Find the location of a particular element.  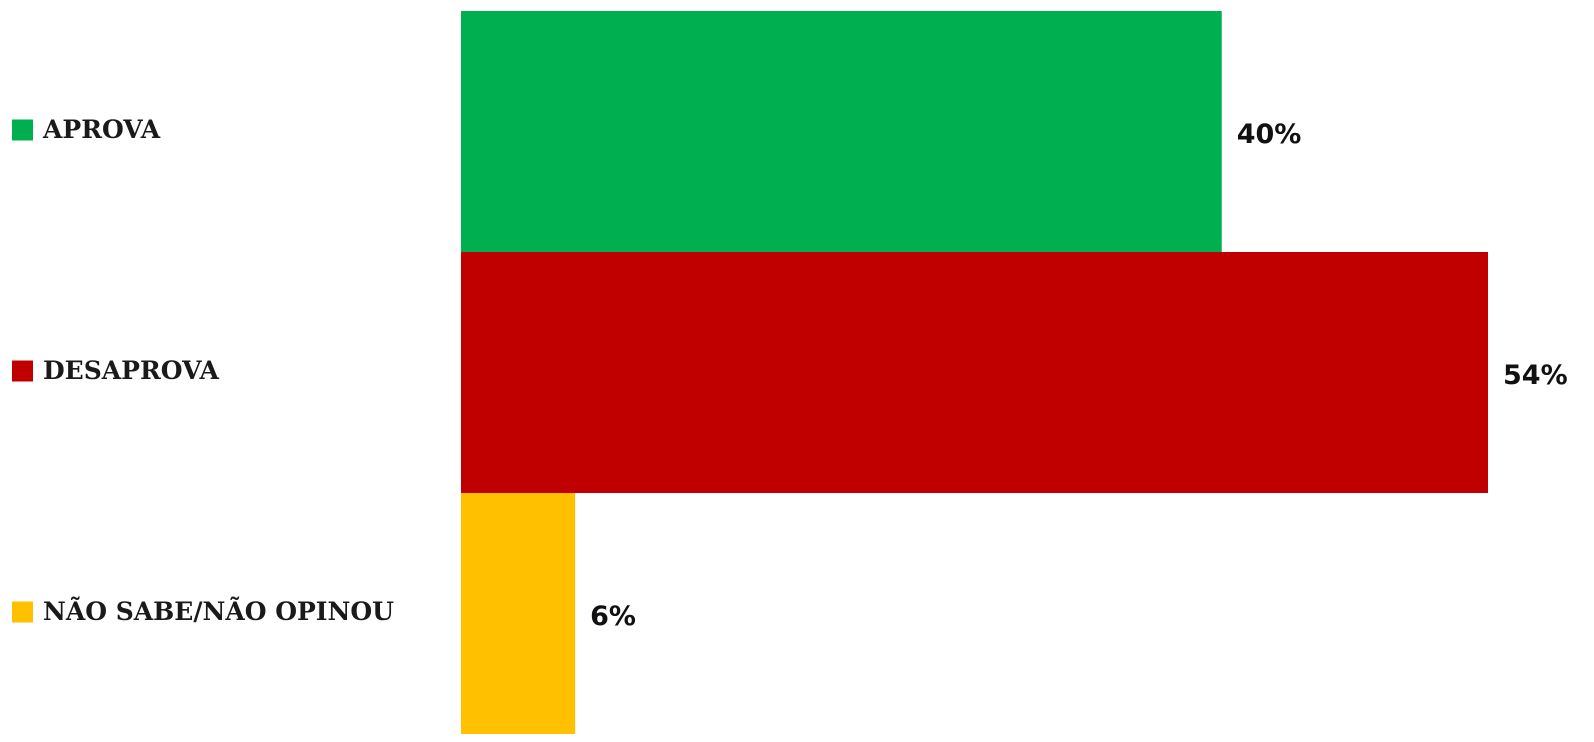

legend-swatch-aprova is located at coordinates (22, 130).